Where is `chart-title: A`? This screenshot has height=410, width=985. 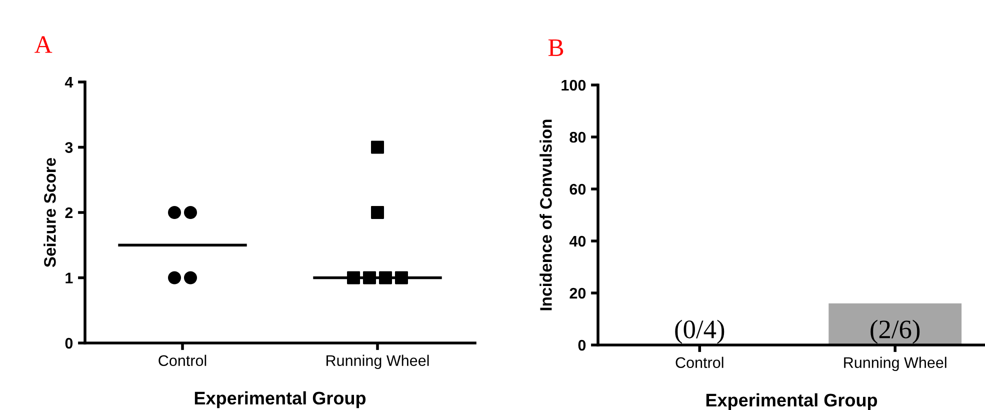
chart-title: A is located at coordinates (43, 44).